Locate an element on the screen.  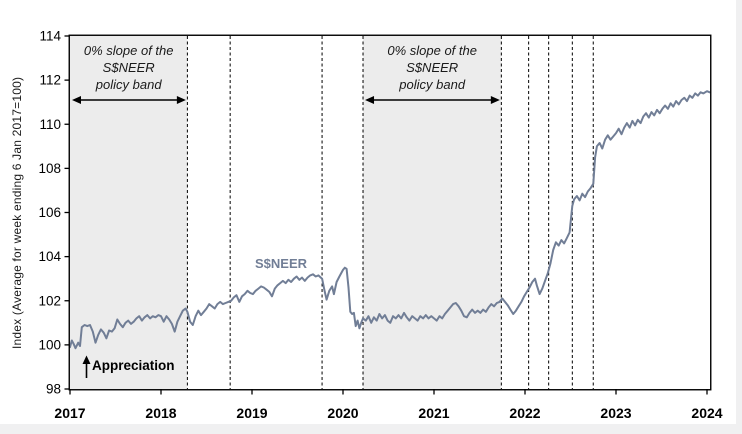
y-axis-tick-label: 102 is located at coordinates (49, 300).